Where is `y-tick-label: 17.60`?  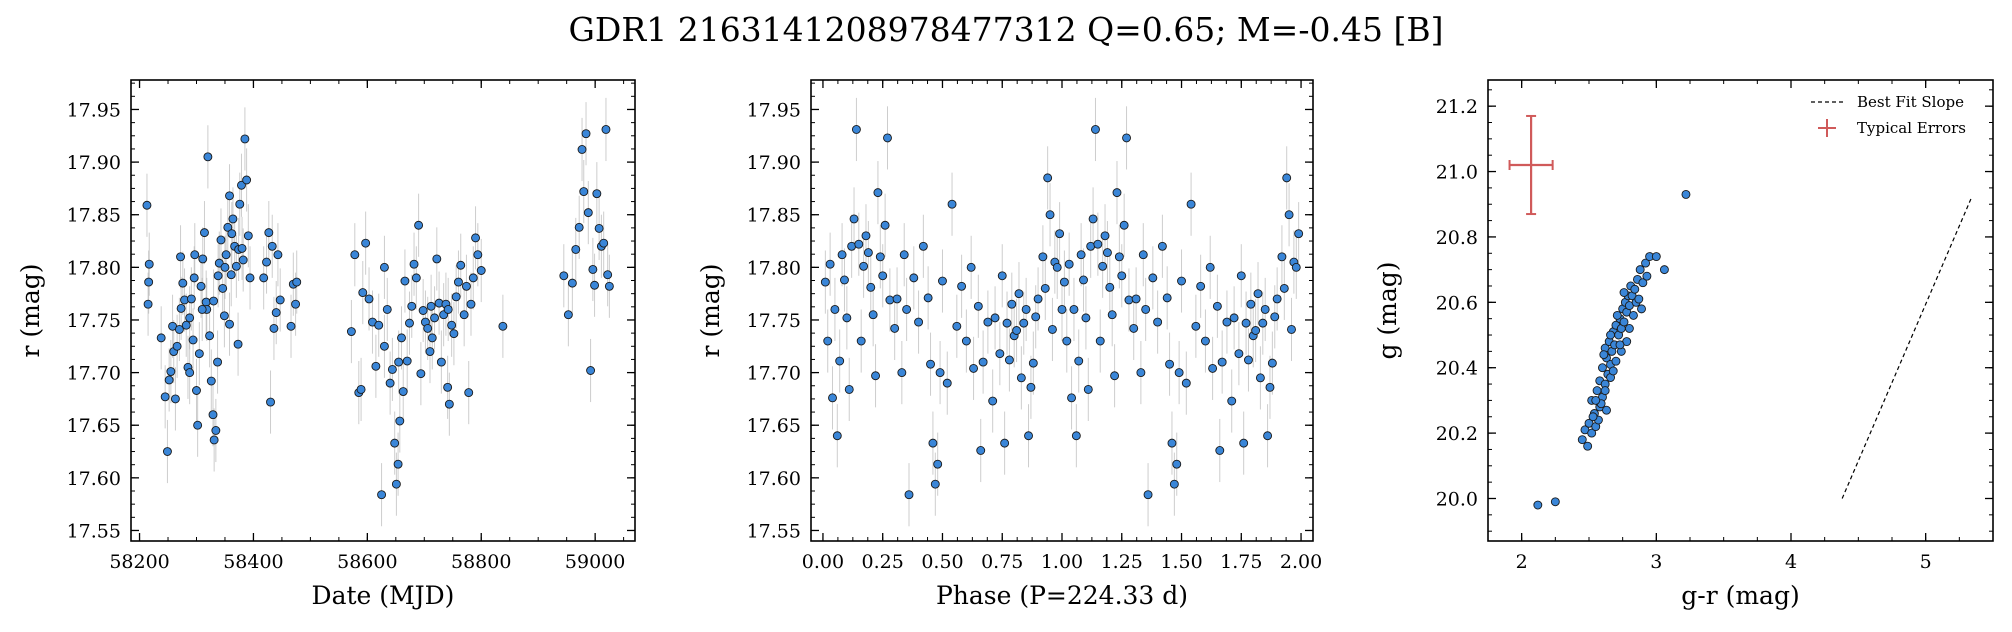
y-tick-label: 17.60 is located at coordinates (94, 479).